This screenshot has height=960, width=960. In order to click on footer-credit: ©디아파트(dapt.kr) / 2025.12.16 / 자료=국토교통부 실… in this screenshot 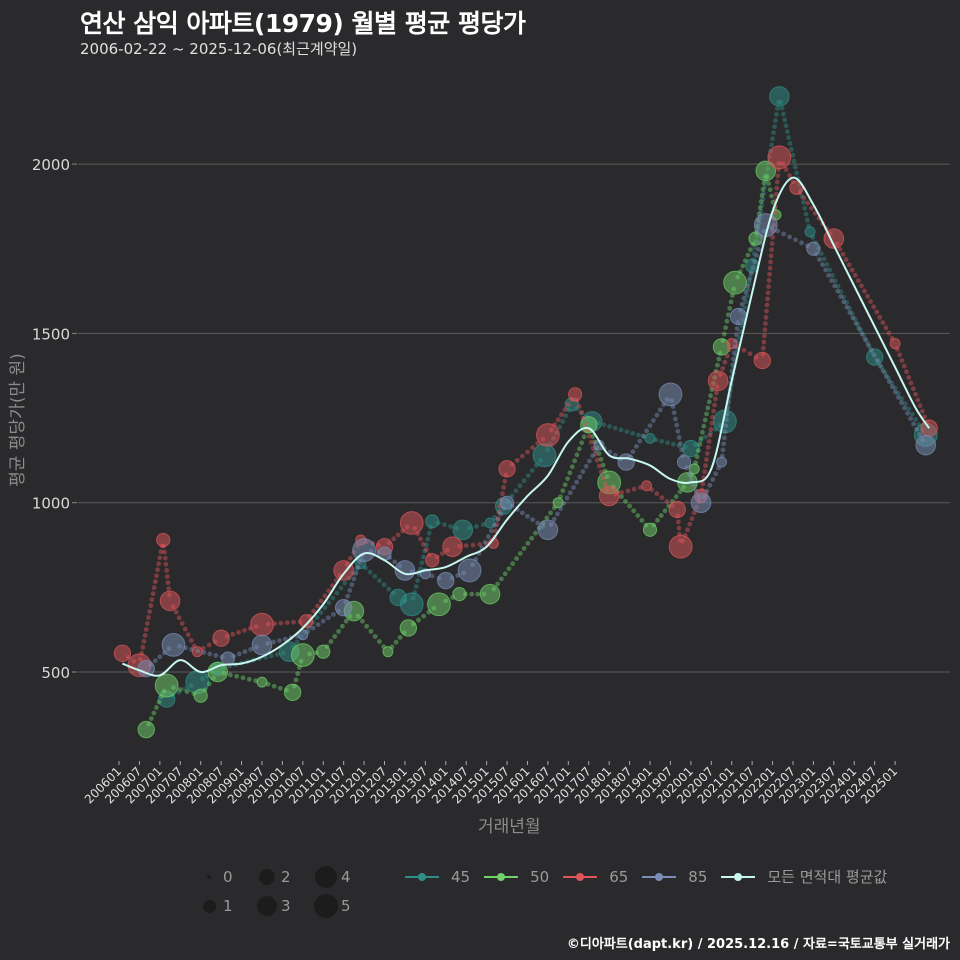, I will do `click(758, 944)`.